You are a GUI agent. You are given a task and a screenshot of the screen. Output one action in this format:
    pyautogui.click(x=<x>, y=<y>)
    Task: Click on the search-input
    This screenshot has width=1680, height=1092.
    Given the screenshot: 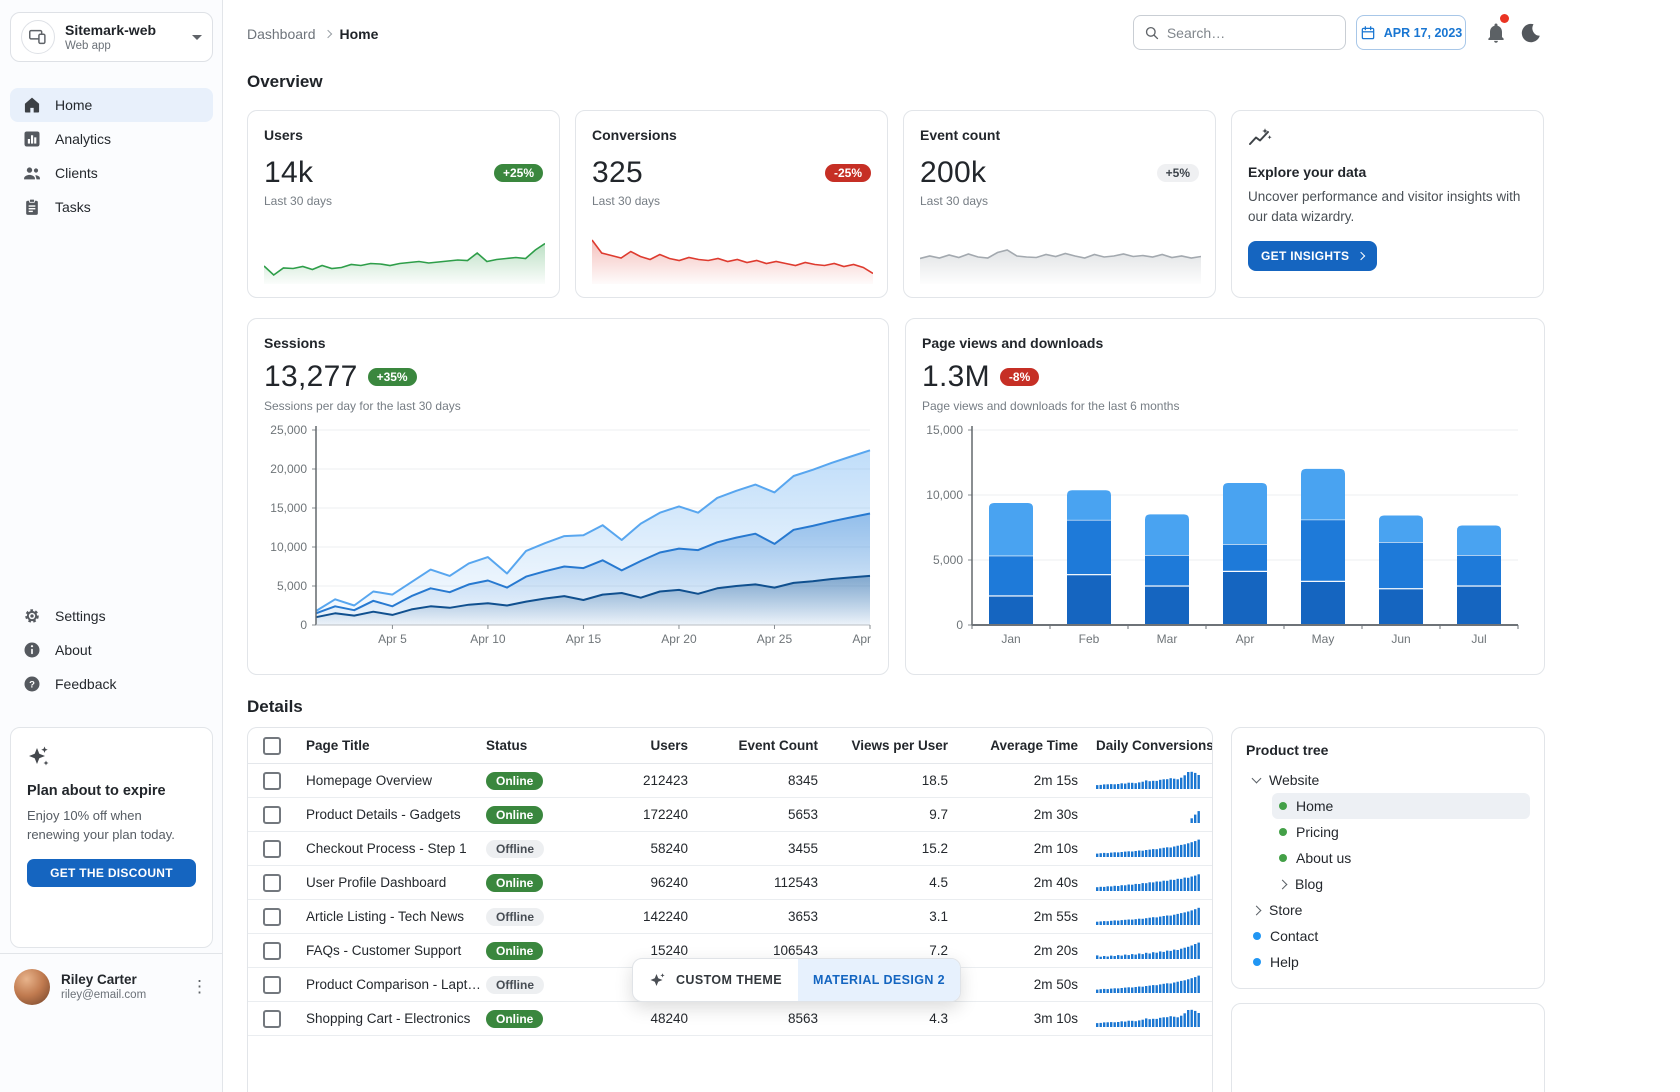 What is the action you would take?
    pyautogui.click(x=1250, y=32)
    